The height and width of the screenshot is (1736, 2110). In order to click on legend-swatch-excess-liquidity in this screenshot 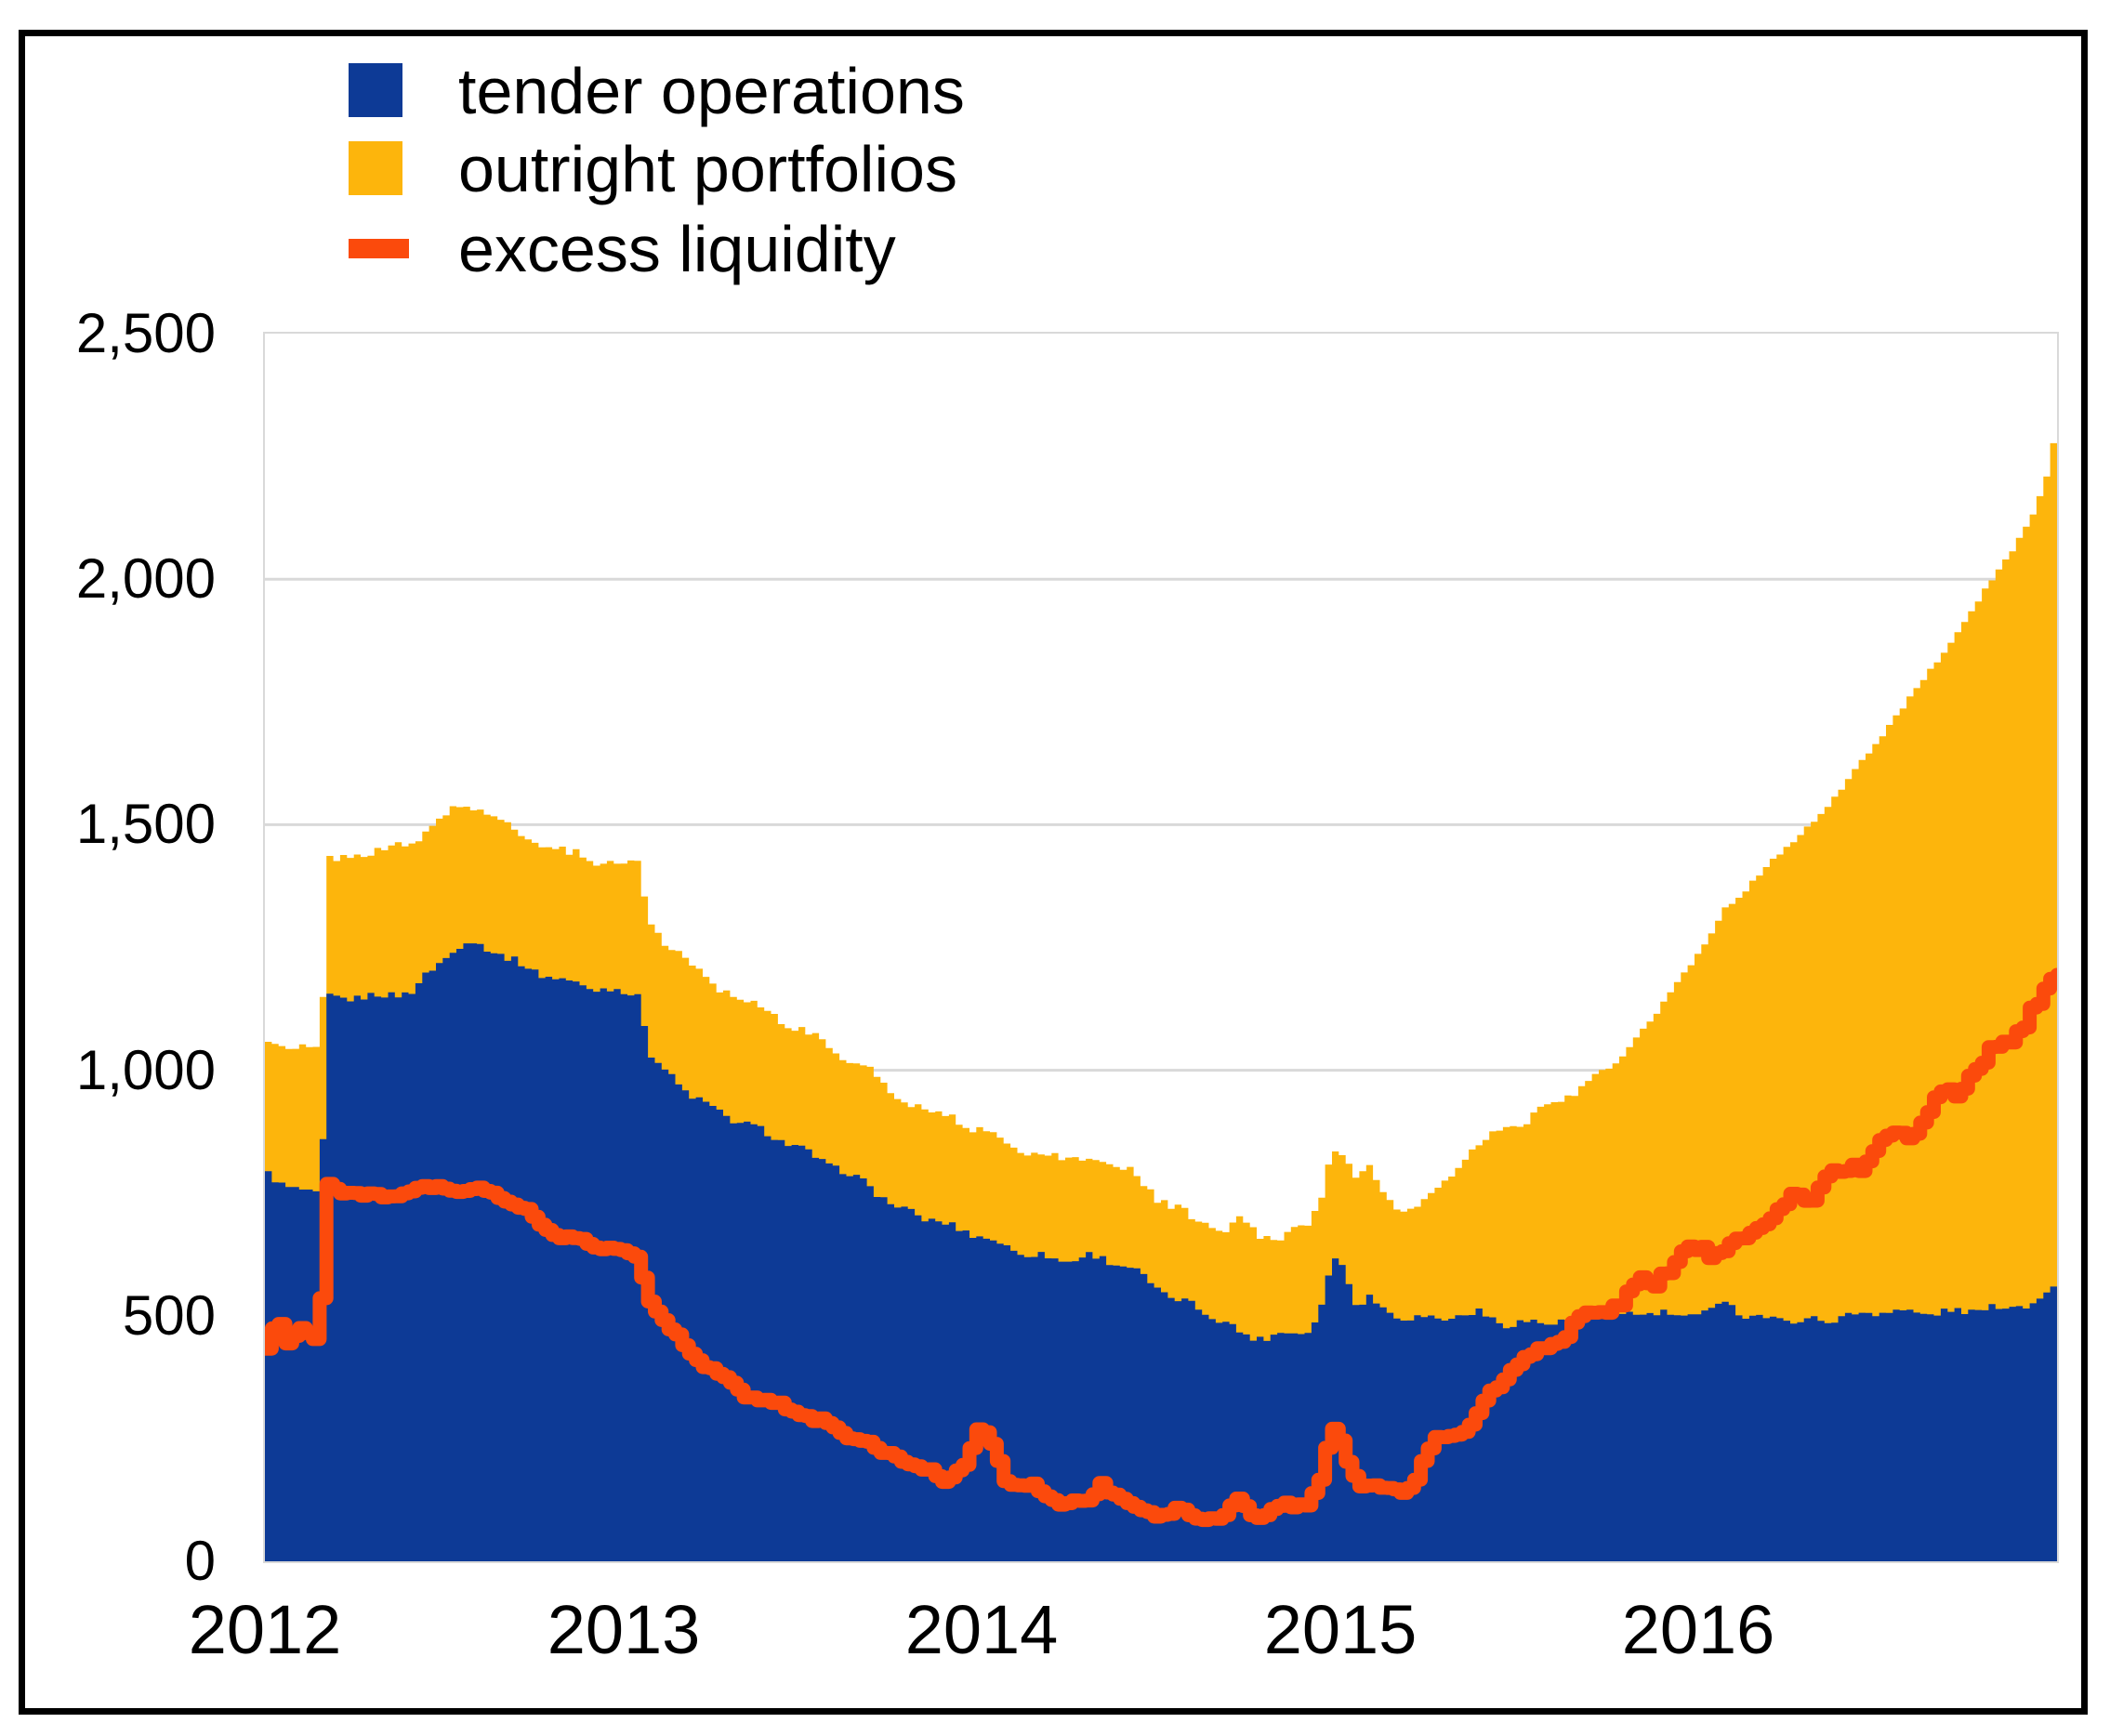, I will do `click(379, 249)`.